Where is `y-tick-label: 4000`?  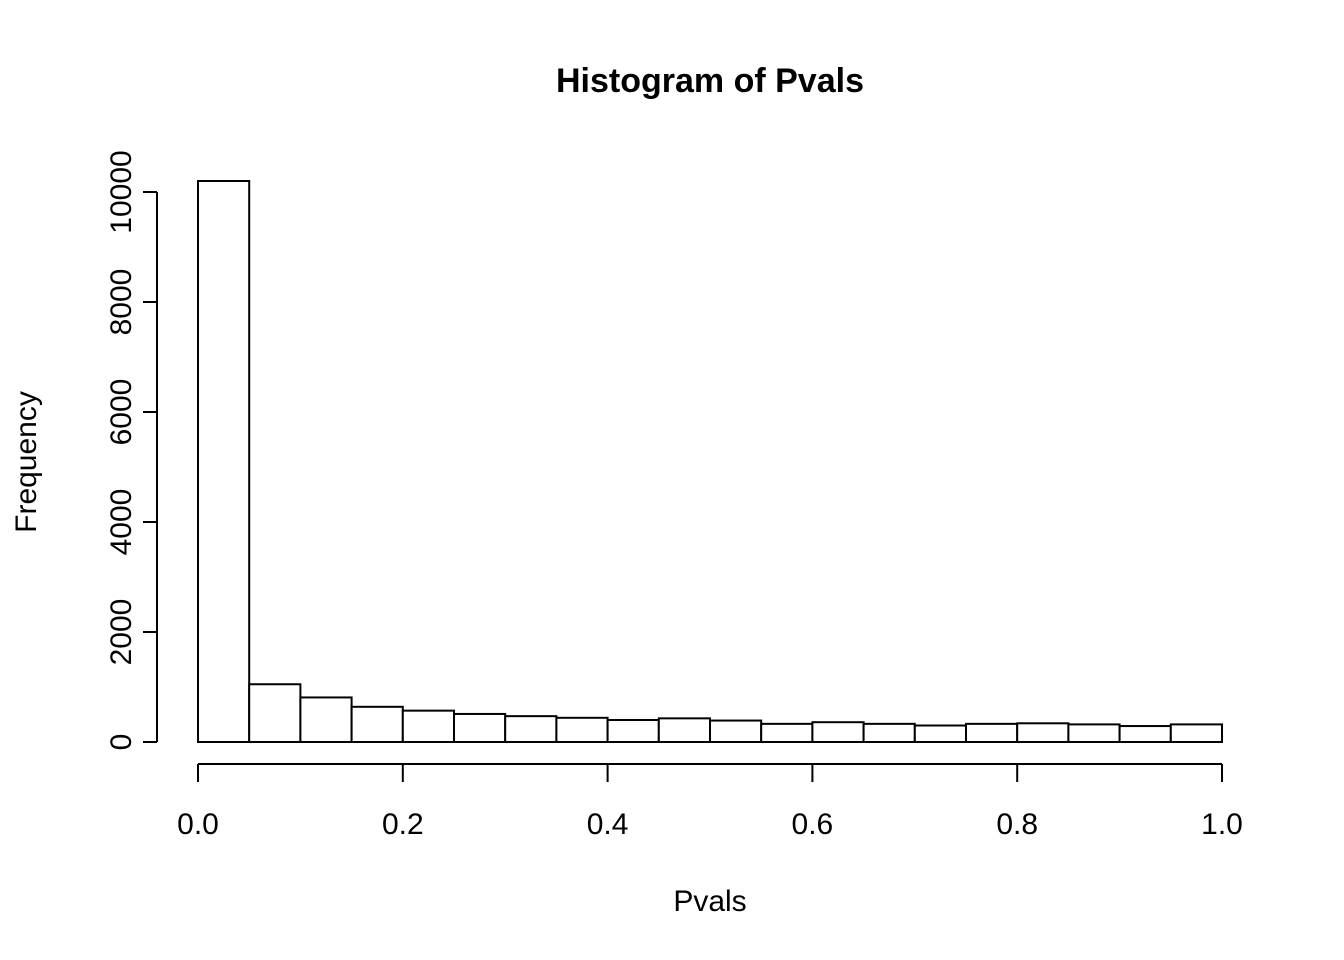 y-tick-label: 4000 is located at coordinates (121, 522).